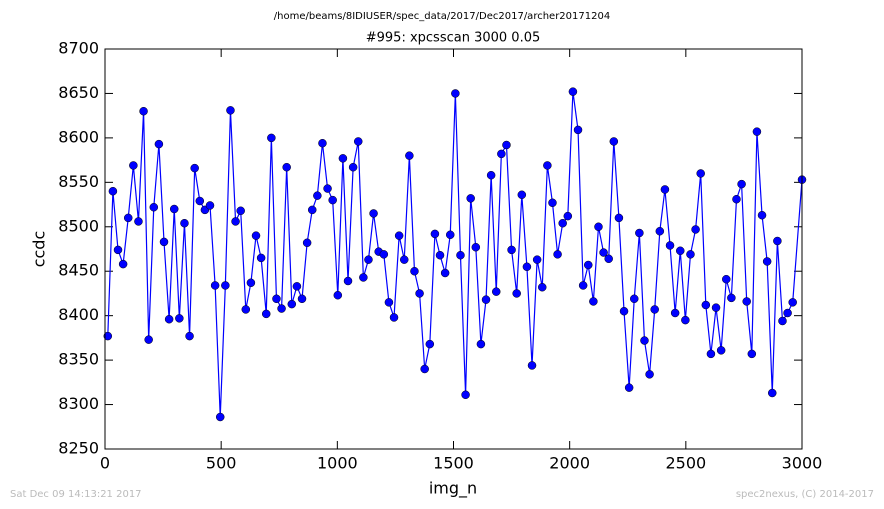  What do you see at coordinates (78, 359) in the screenshot?
I see `y-tick-label: 8350` at bounding box center [78, 359].